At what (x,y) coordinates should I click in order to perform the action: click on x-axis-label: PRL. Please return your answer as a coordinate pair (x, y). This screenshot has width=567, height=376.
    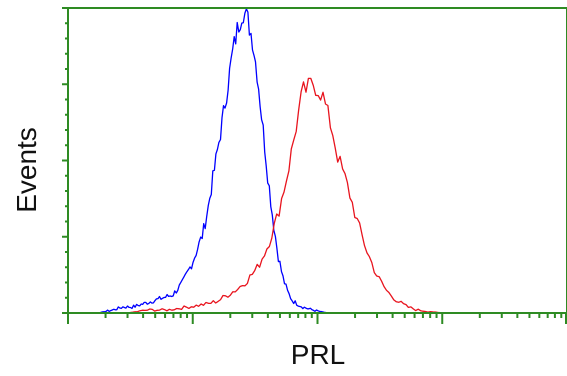
    Looking at the image, I should click on (318, 354).